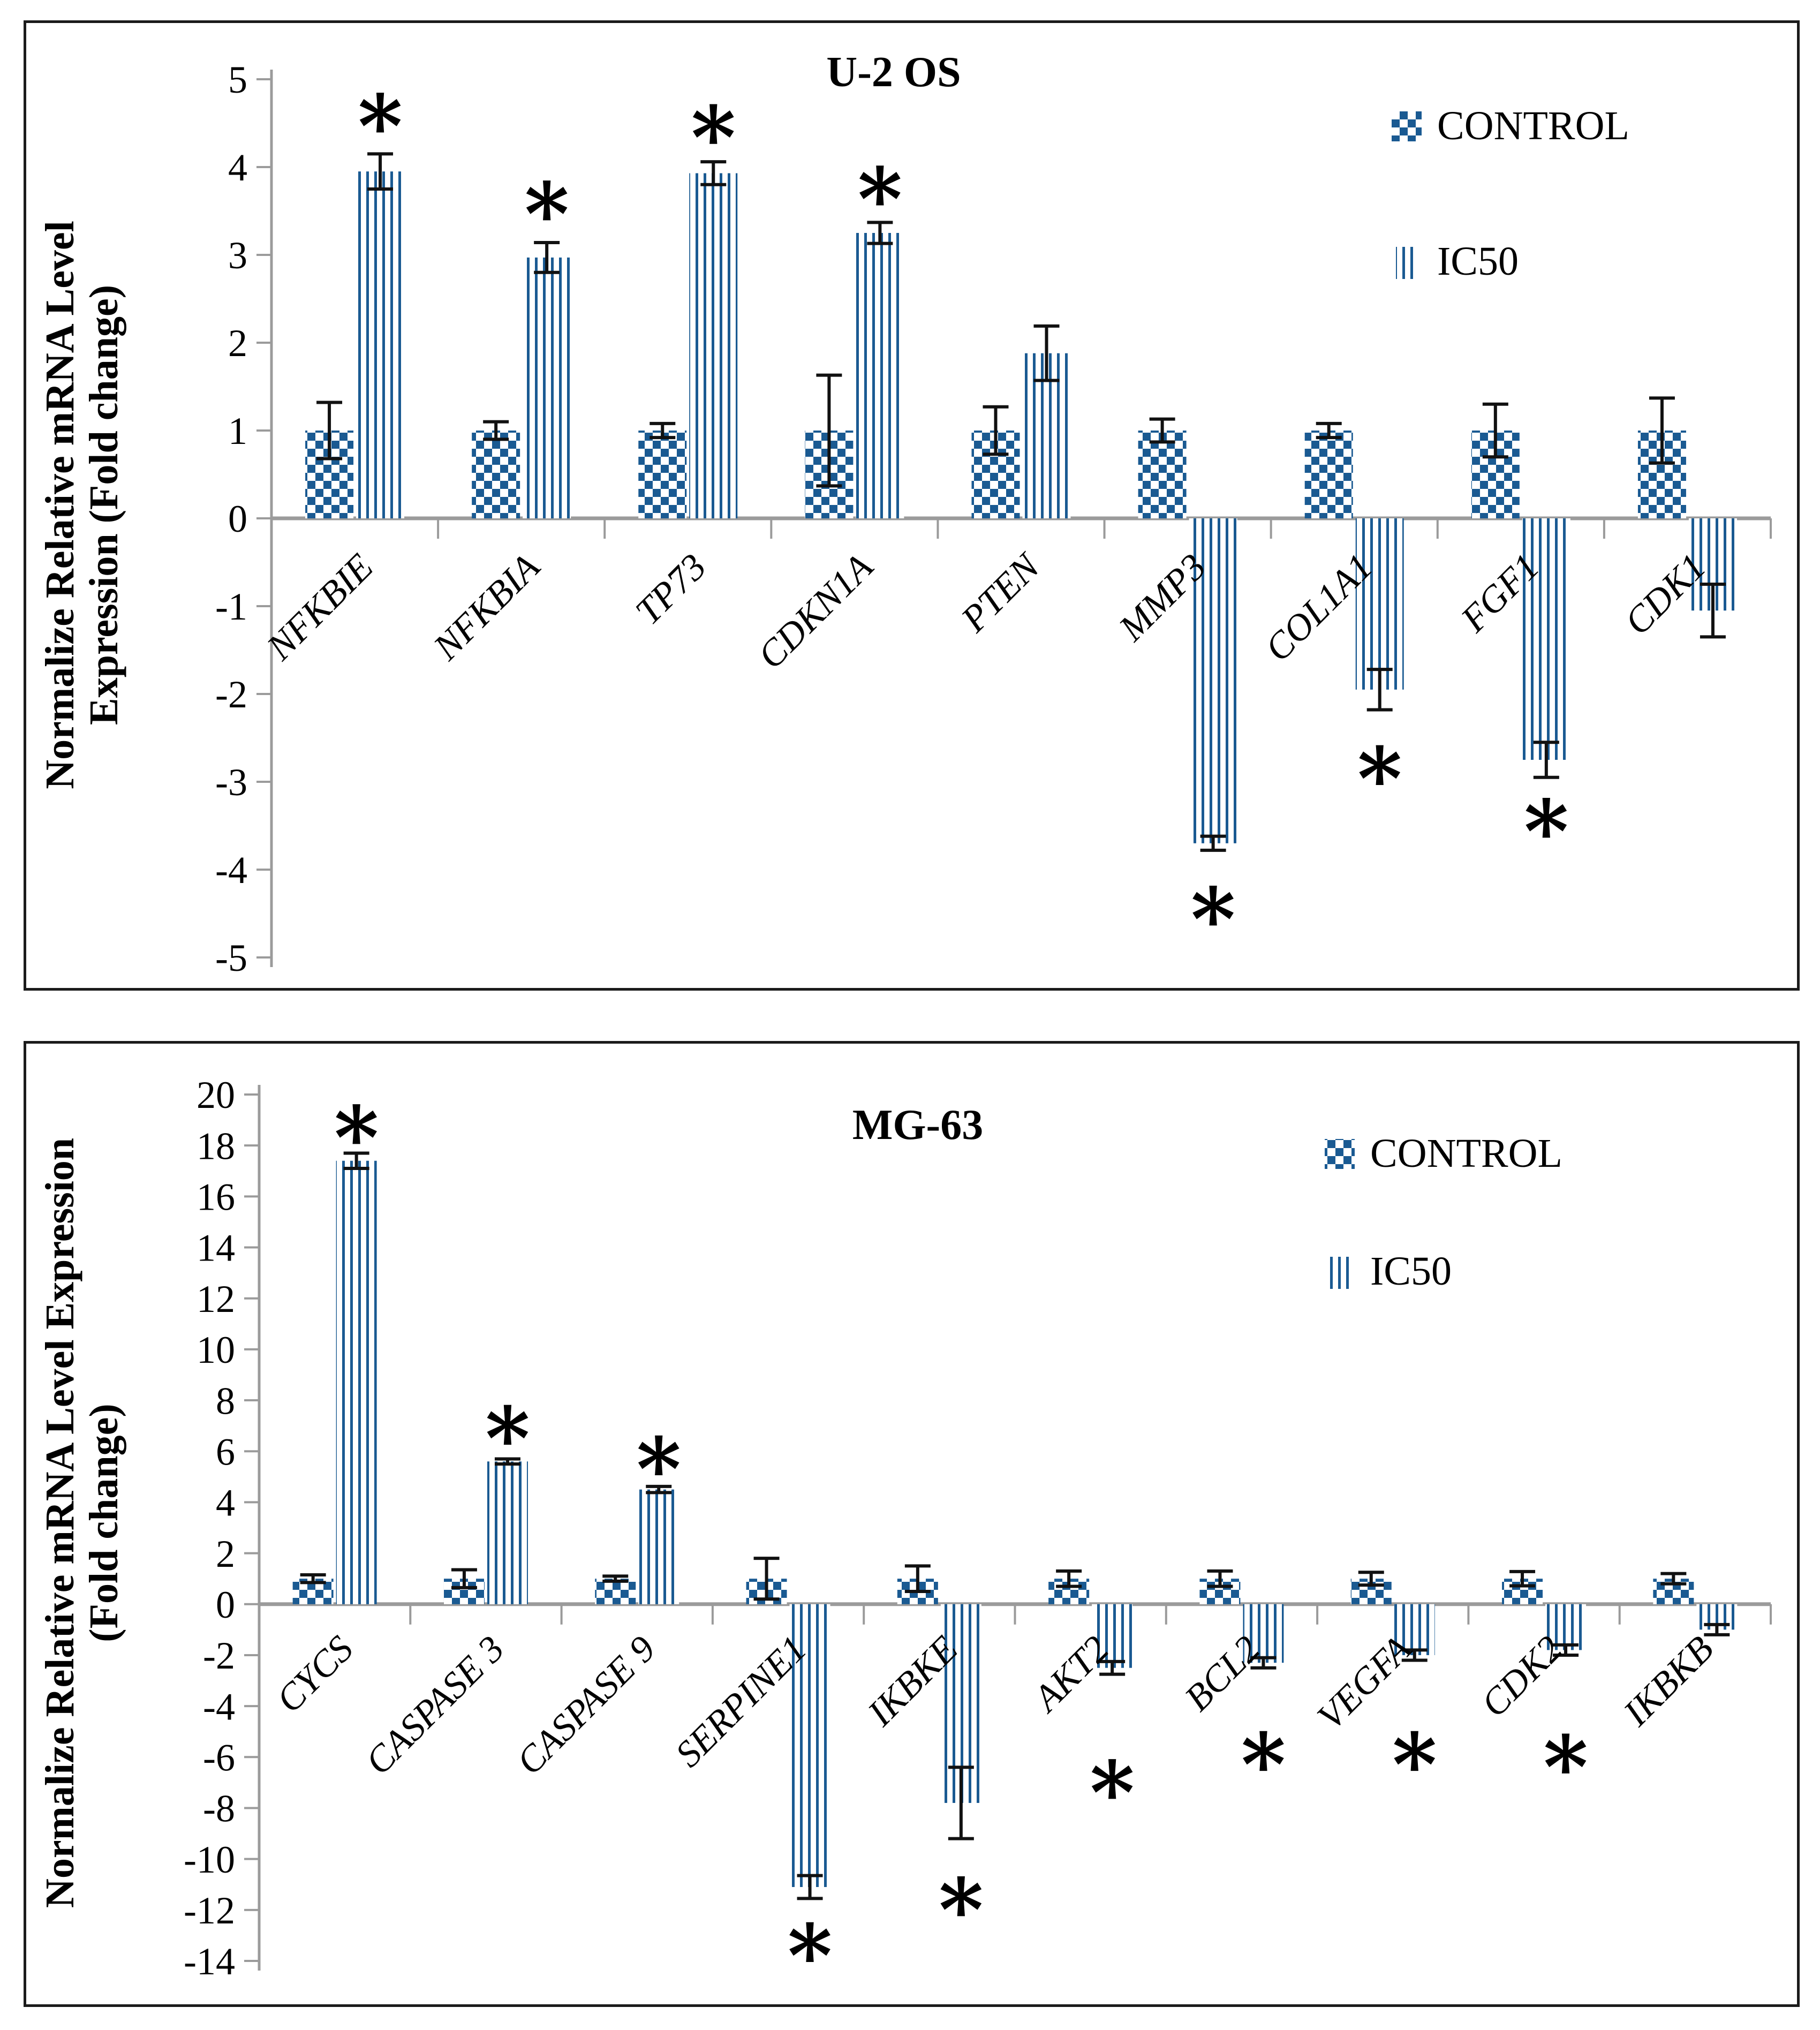 This screenshot has width=1820, height=2030. Describe the element at coordinates (829, 430) in the screenshot. I see `error-bar-control-cdkn1a` at that location.